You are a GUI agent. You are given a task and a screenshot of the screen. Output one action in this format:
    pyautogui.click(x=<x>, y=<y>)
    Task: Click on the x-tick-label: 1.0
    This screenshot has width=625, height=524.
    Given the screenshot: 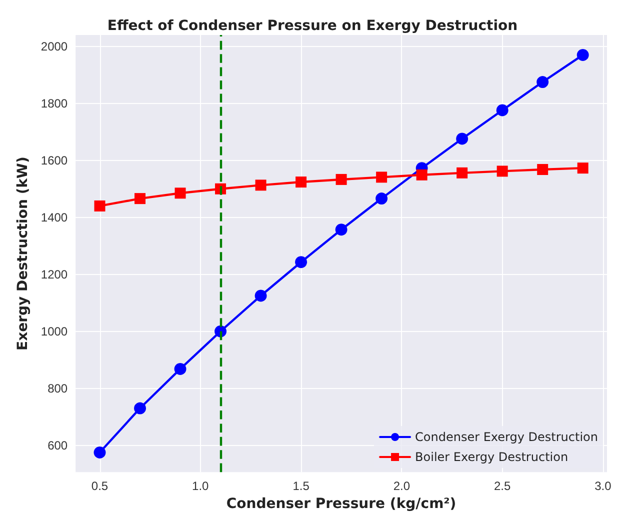 What is the action you would take?
    pyautogui.click(x=201, y=486)
    